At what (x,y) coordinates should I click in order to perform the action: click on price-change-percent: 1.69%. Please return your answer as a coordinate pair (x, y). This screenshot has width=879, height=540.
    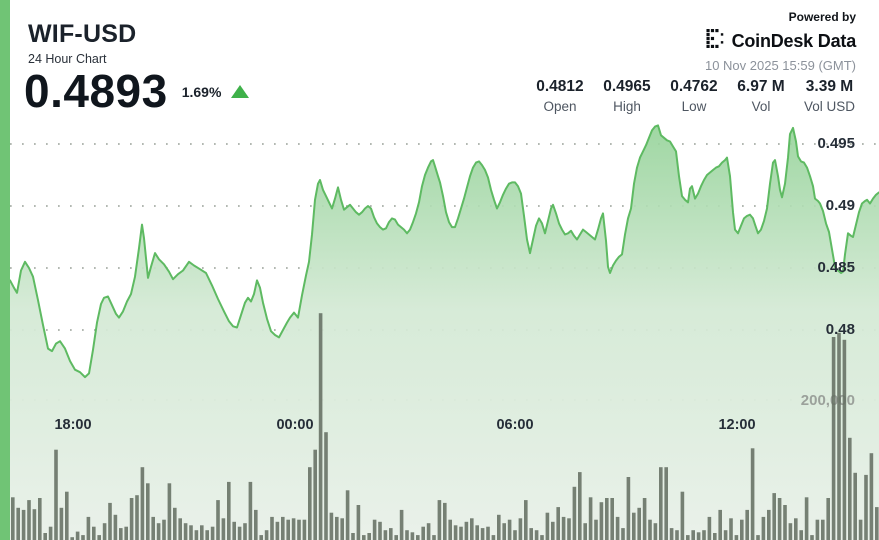
    Looking at the image, I should click on (201, 92).